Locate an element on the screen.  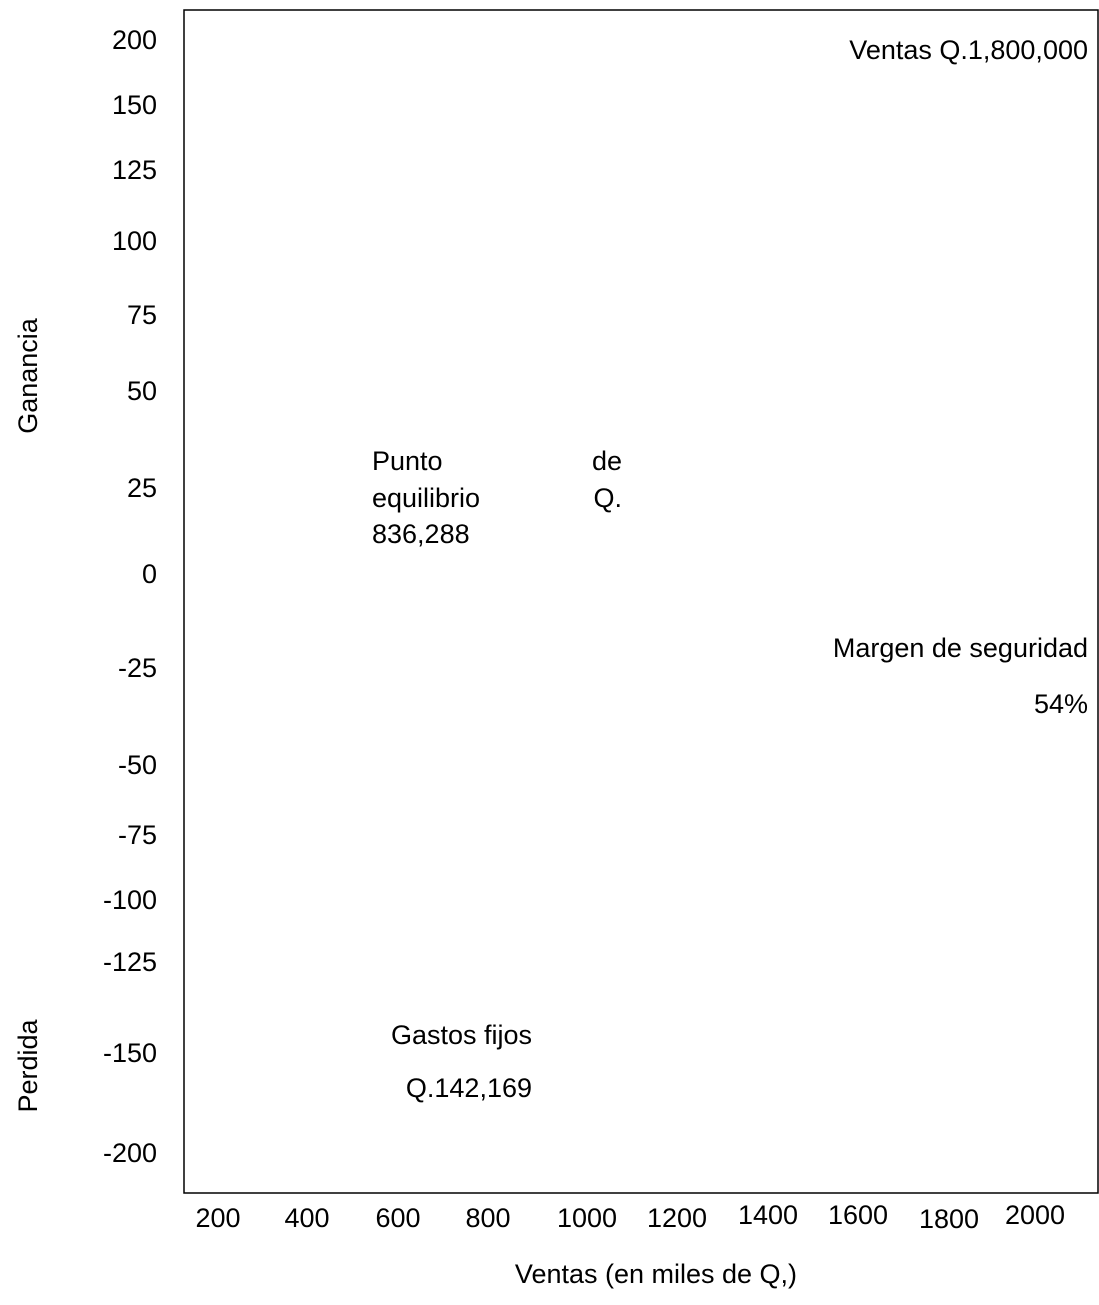
y-tick-label: 200 is located at coordinates (134, 40).